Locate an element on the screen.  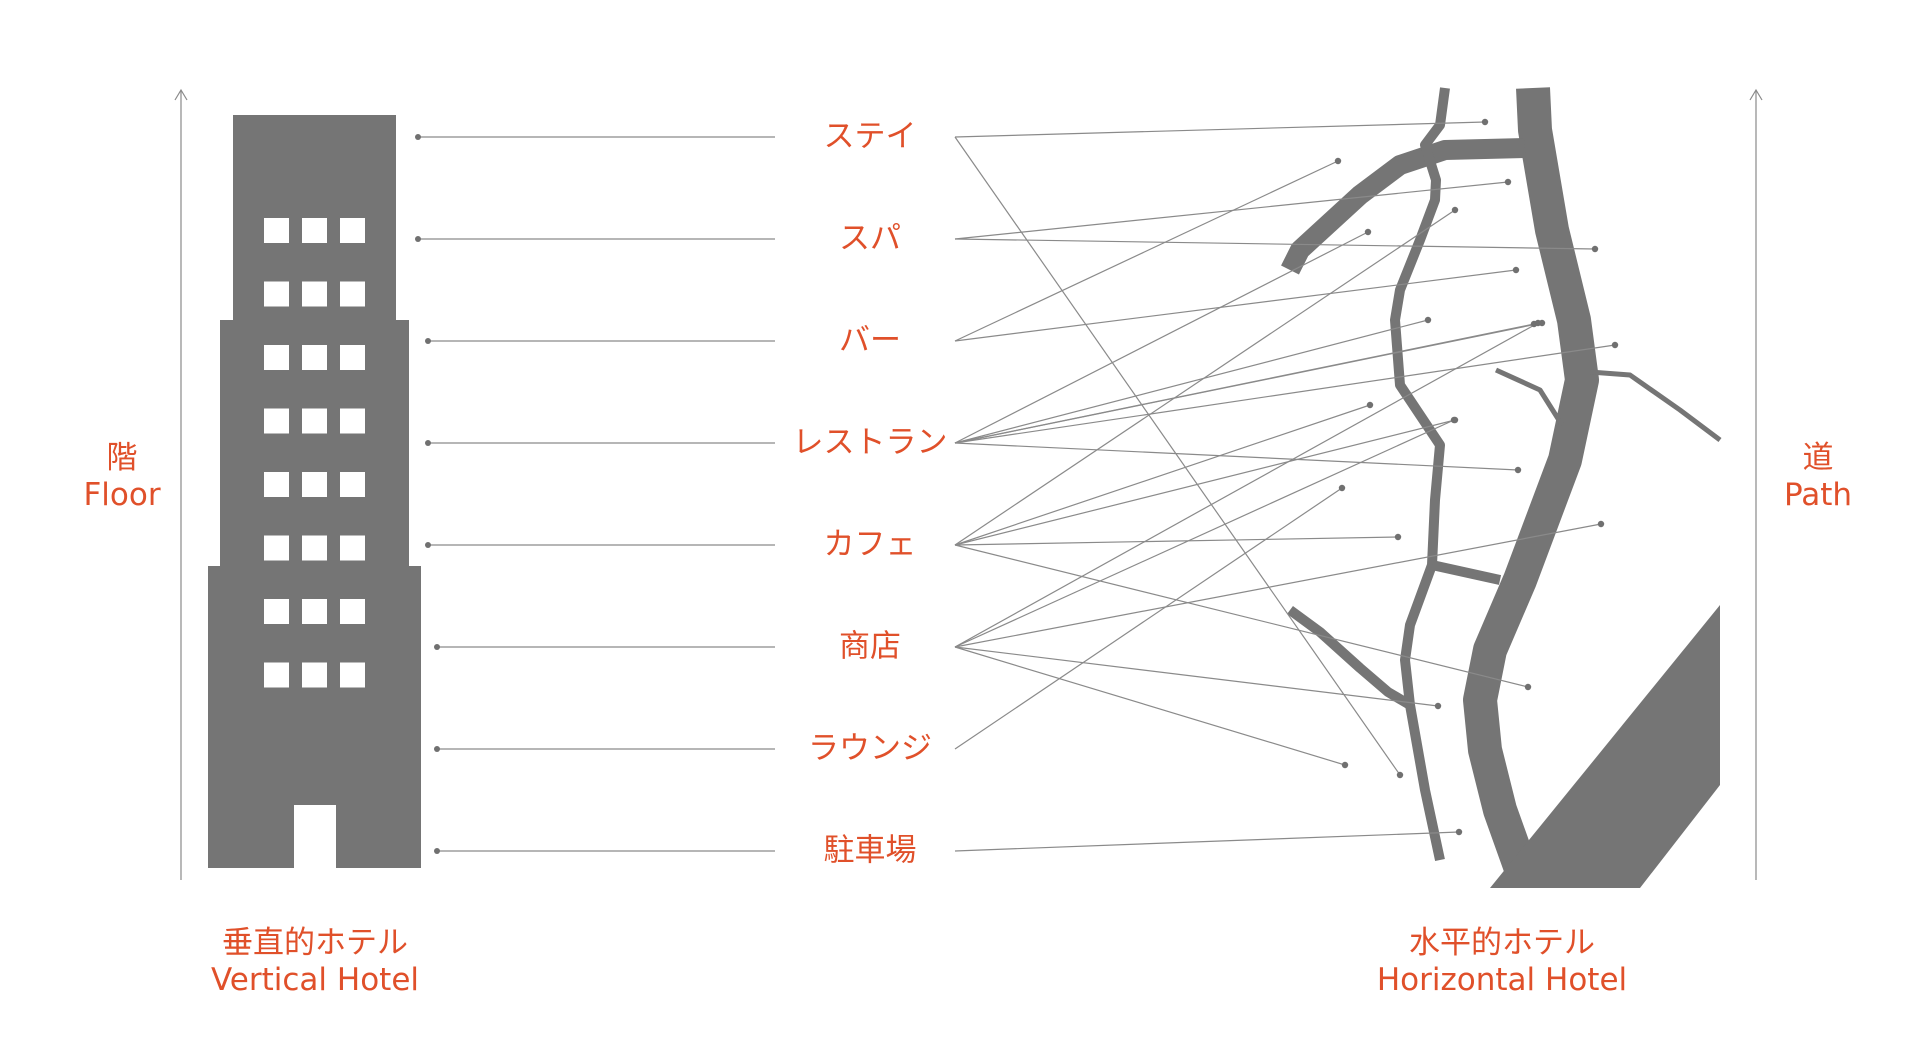
function-label-cafe: カフェ is located at coordinates (870, 544).